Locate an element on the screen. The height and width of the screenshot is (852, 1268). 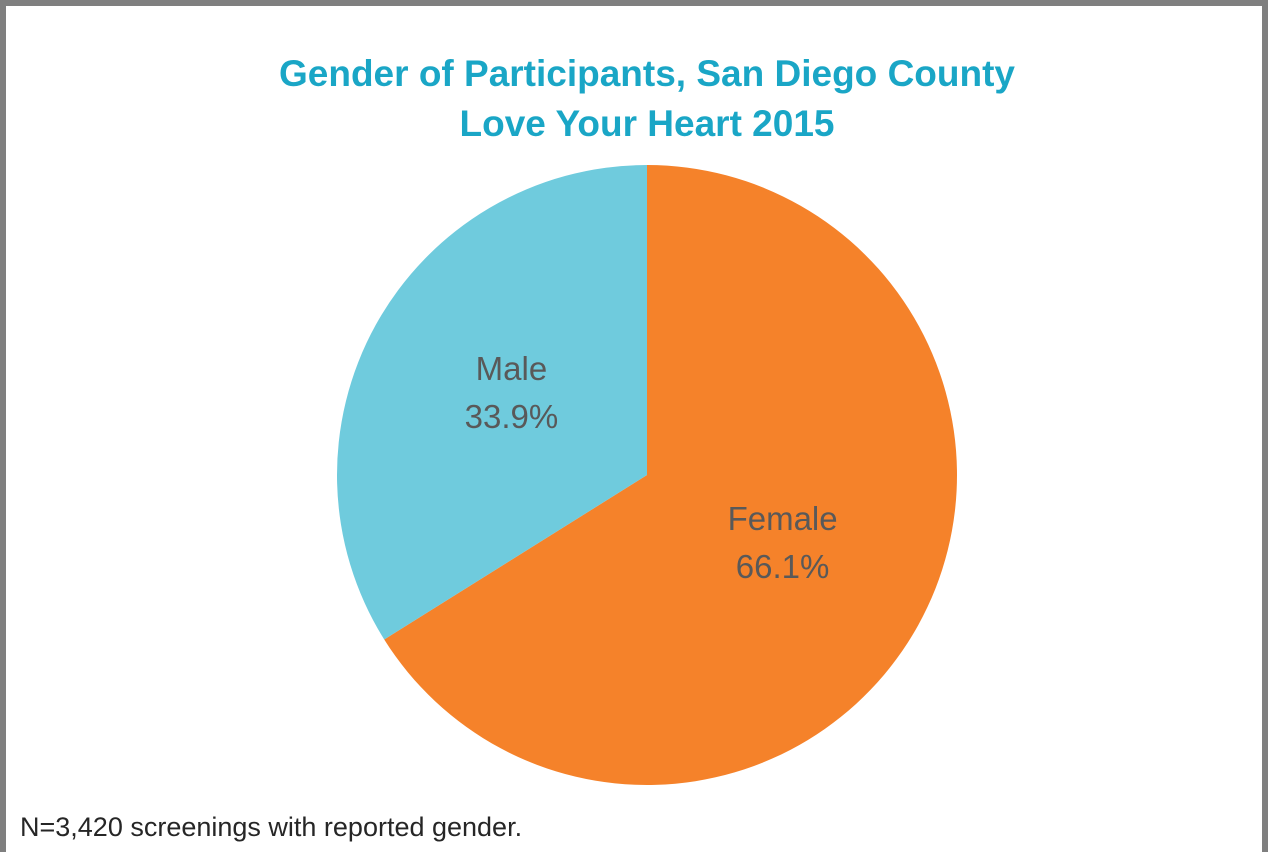
slice-label: Female is located at coordinates (783, 518).